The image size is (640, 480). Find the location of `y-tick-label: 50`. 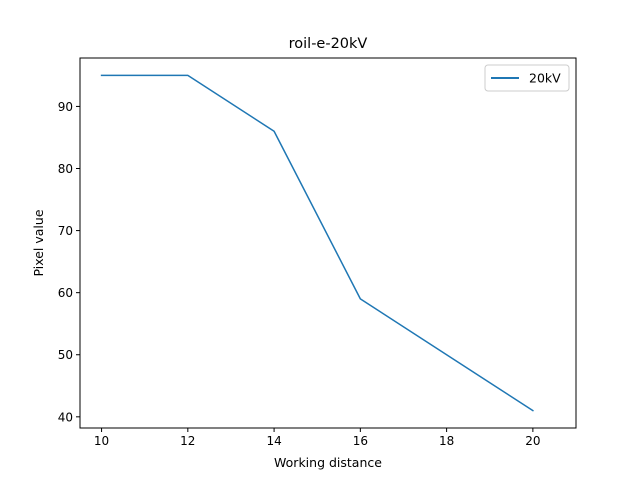

y-tick-label: 50 is located at coordinates (65, 355).